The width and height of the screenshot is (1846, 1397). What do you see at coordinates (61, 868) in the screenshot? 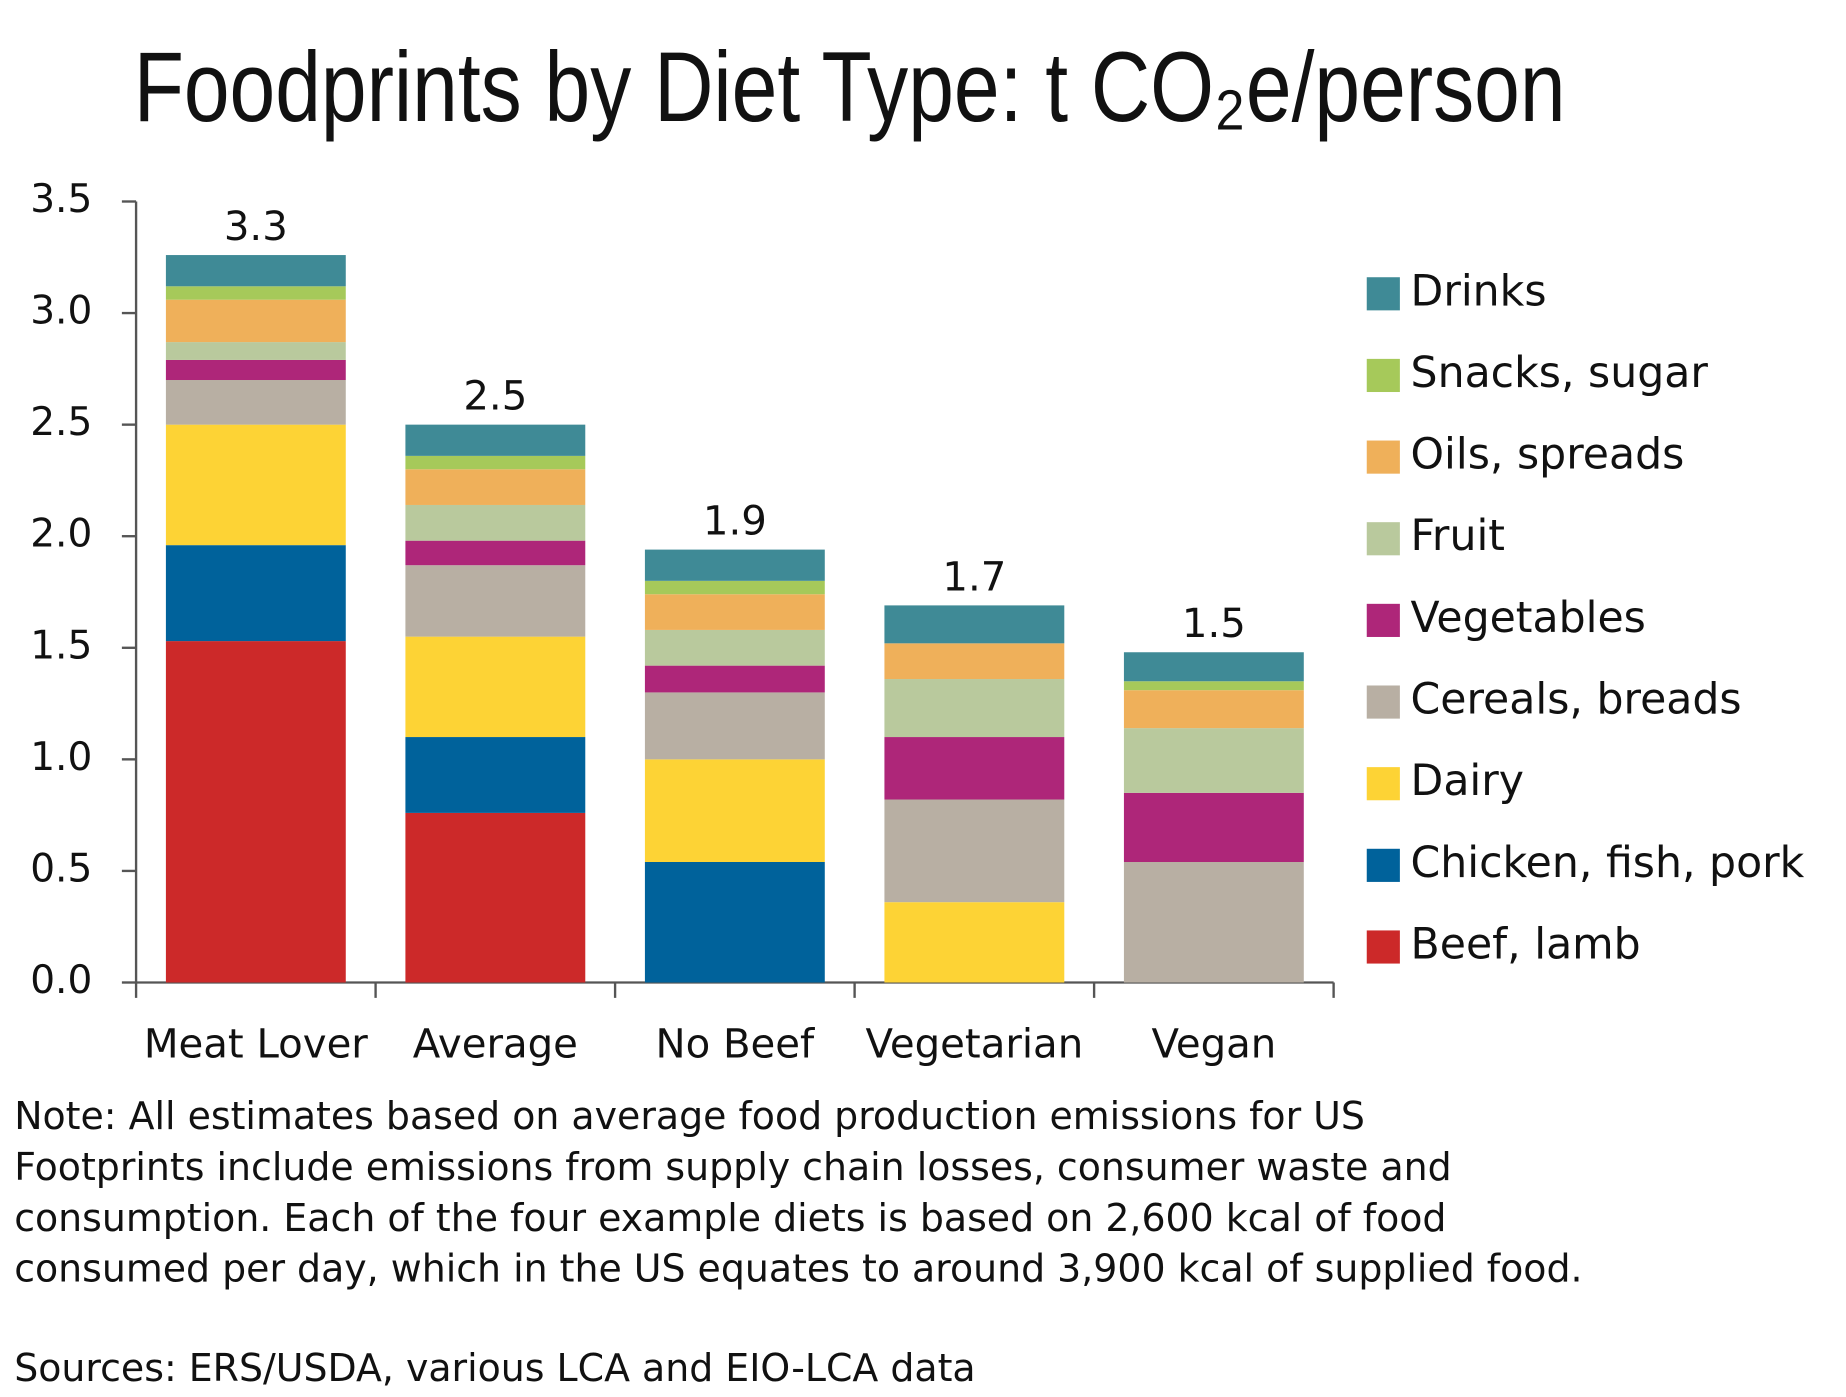
I see `y-tick-label: 0.5` at bounding box center [61, 868].